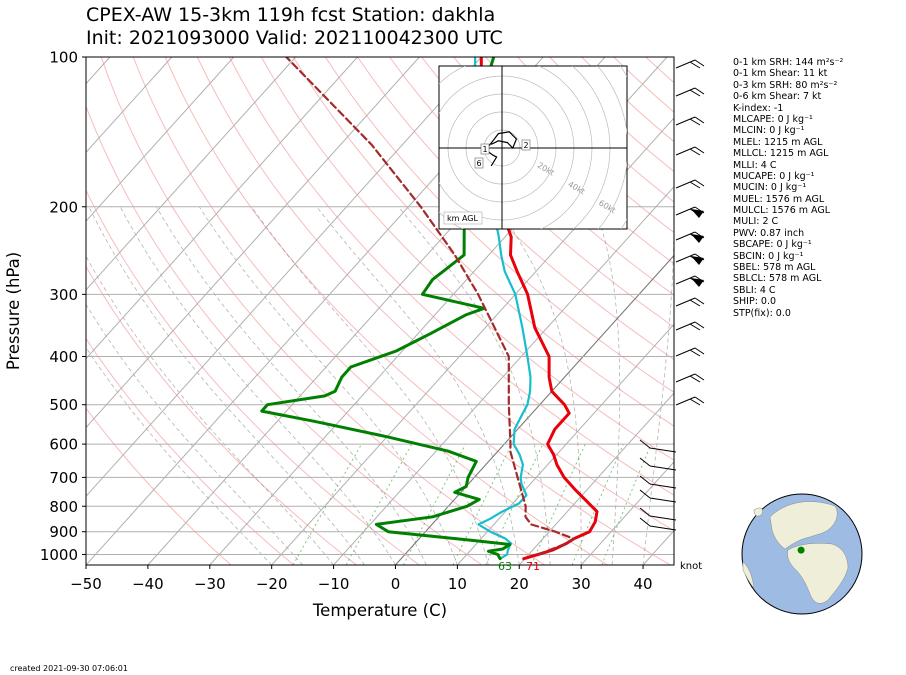  Describe the element at coordinates (396, 584) in the screenshot. I see `x-tick-label: 0` at that location.